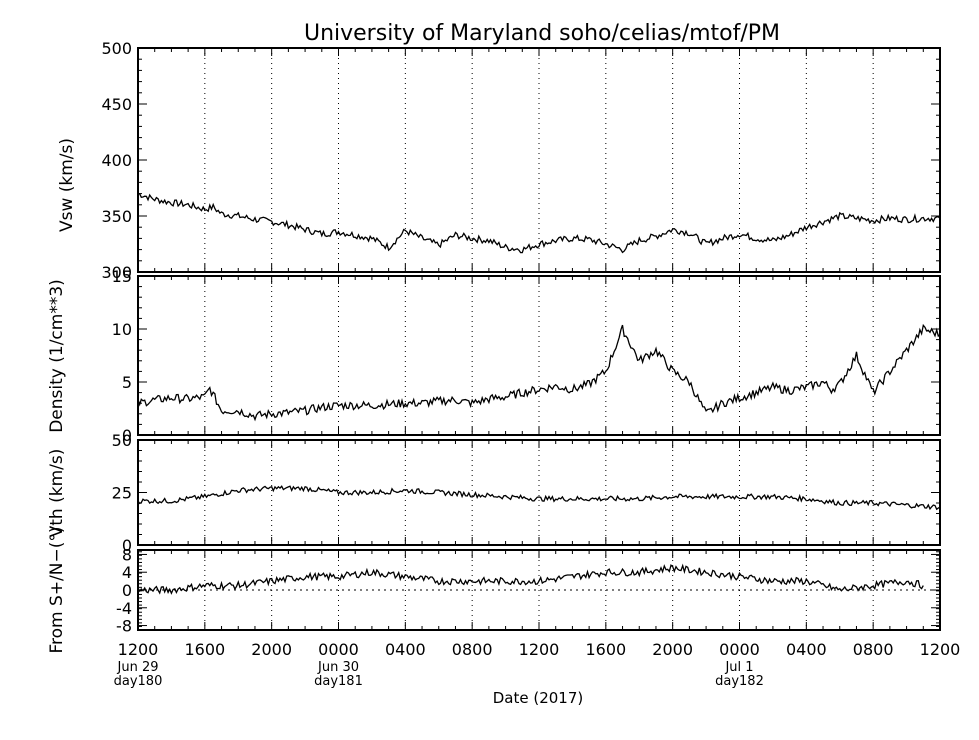 The height and width of the screenshot is (740, 979). Describe the element at coordinates (122, 329) in the screenshot. I see `y-tick-label: 10` at that location.